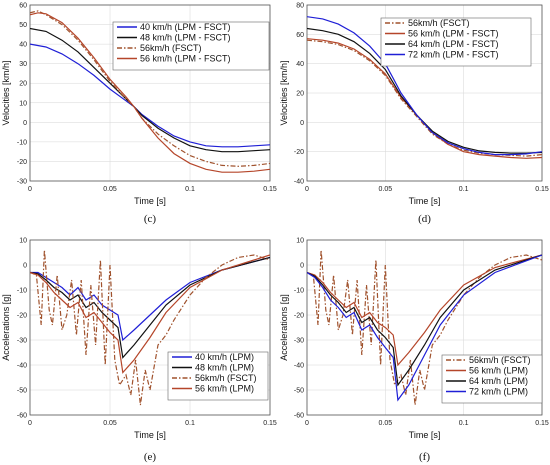 The width and height of the screenshot is (550, 465). What do you see at coordinates (453, 55) in the screenshot?
I see `legend-entry: 72 km/h (LPM - FSCT)` at bounding box center [453, 55].